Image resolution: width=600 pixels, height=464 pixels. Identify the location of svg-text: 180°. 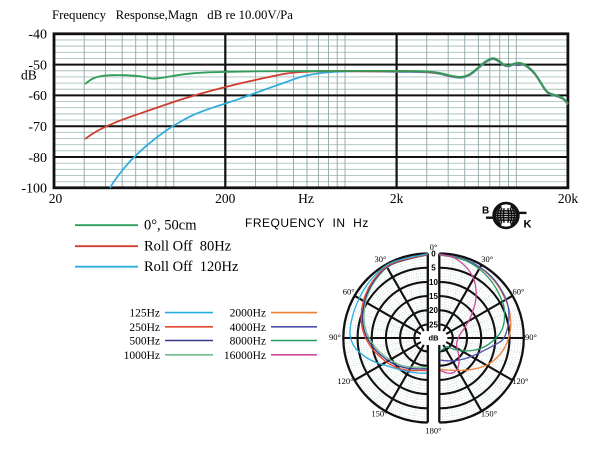
(433, 431).